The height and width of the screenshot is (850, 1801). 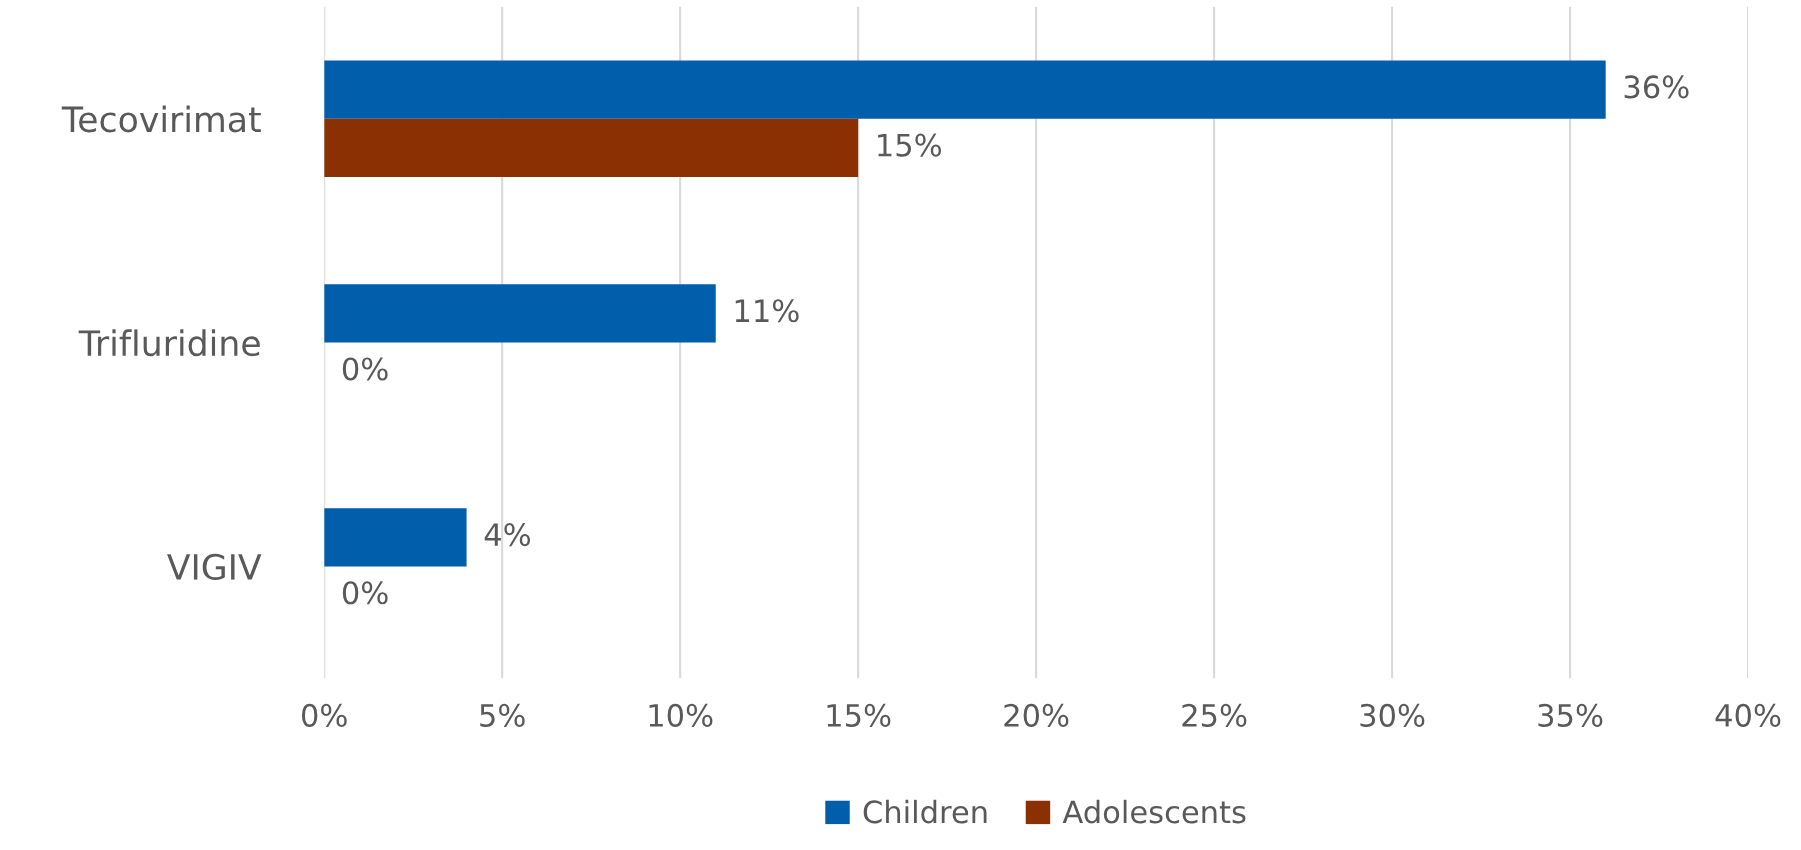 I want to click on y-tick-label: Trifluridine, so click(x=169, y=343).